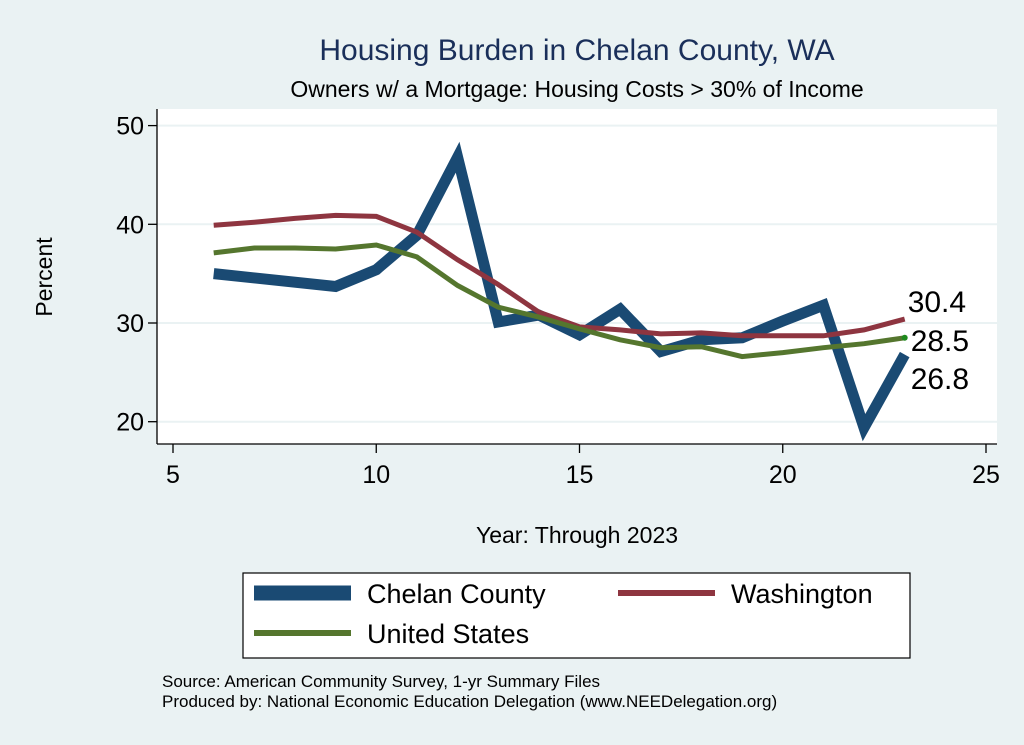  What do you see at coordinates (456, 594) in the screenshot?
I see `legend-label: Chelan County` at bounding box center [456, 594].